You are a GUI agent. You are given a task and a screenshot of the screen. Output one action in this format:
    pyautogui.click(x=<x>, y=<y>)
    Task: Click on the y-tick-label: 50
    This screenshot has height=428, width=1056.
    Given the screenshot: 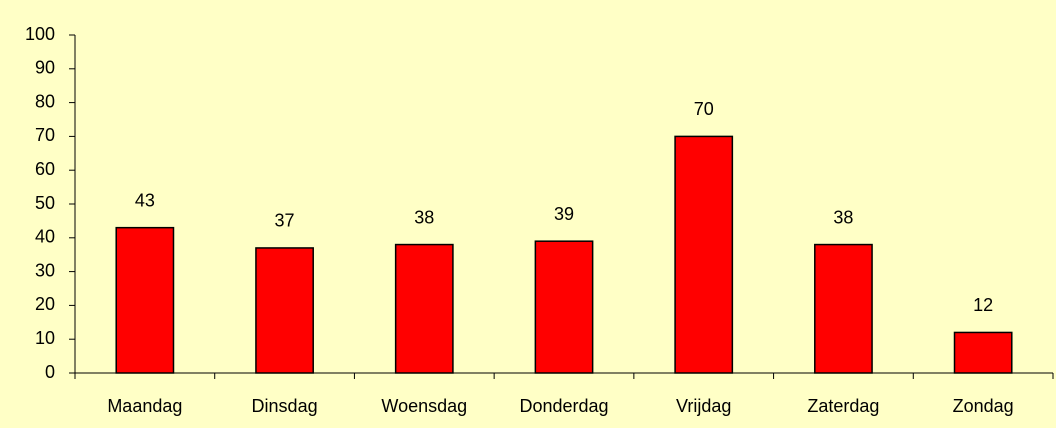 What is the action you would take?
    pyautogui.click(x=45, y=203)
    